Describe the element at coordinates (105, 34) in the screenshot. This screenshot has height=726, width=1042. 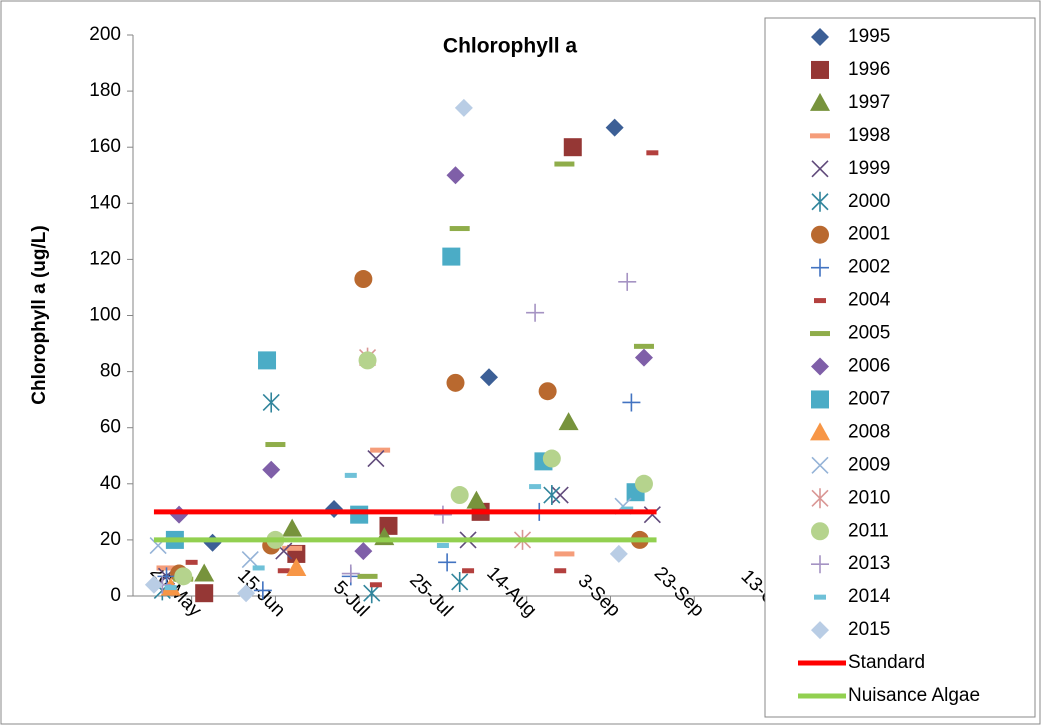
I see `y-tick-label: 200` at that location.